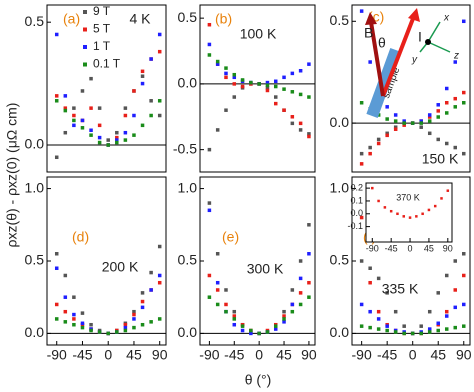 The image size is (474, 392). What do you see at coordinates (387, 355) in the screenshot?
I see `x-tick-label: -45` at bounding box center [387, 355].